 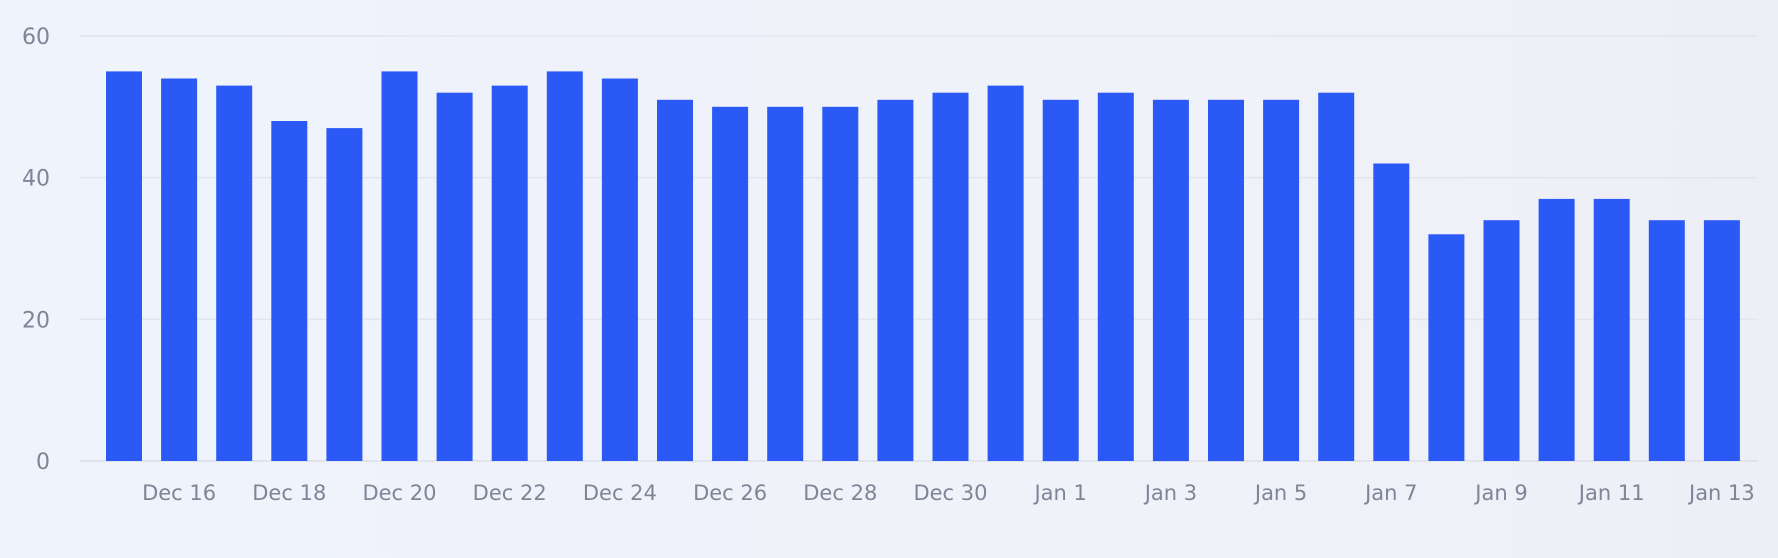 I want to click on x-tick-label: Dec 30, so click(x=950, y=493).